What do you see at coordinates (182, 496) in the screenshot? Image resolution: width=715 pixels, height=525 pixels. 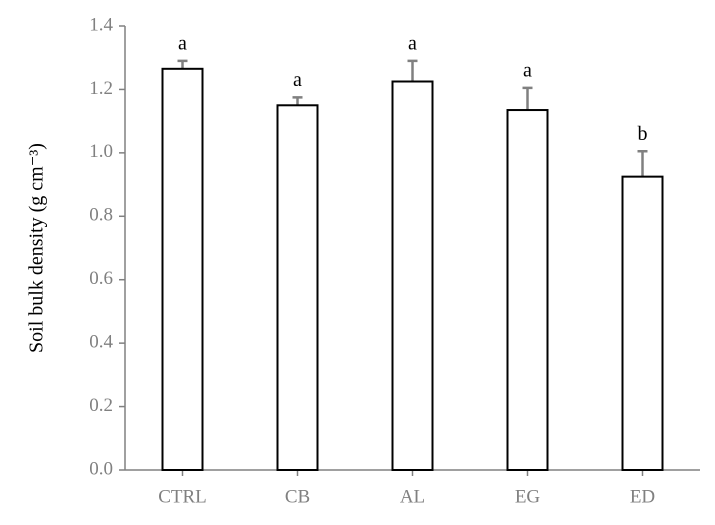 I see `x-tick-label: CTRL` at bounding box center [182, 496].